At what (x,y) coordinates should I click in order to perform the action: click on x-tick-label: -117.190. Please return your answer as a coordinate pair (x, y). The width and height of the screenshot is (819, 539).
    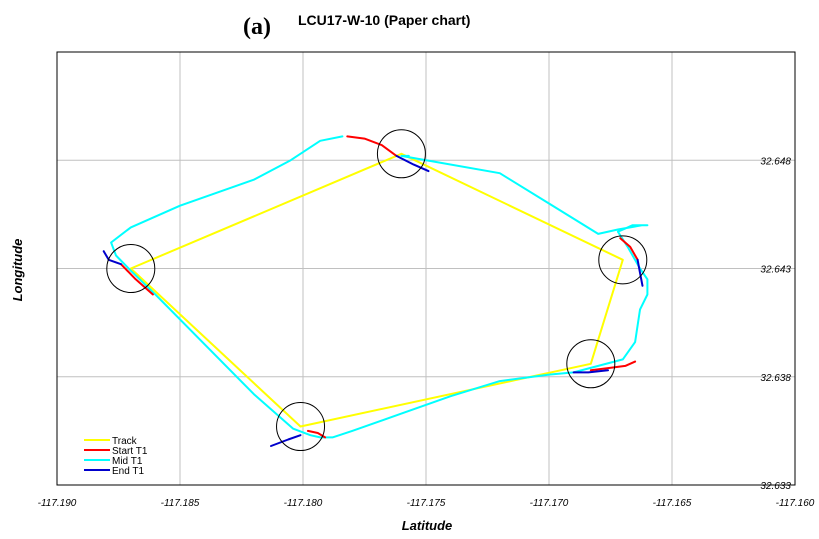
    Looking at the image, I should click on (57, 503).